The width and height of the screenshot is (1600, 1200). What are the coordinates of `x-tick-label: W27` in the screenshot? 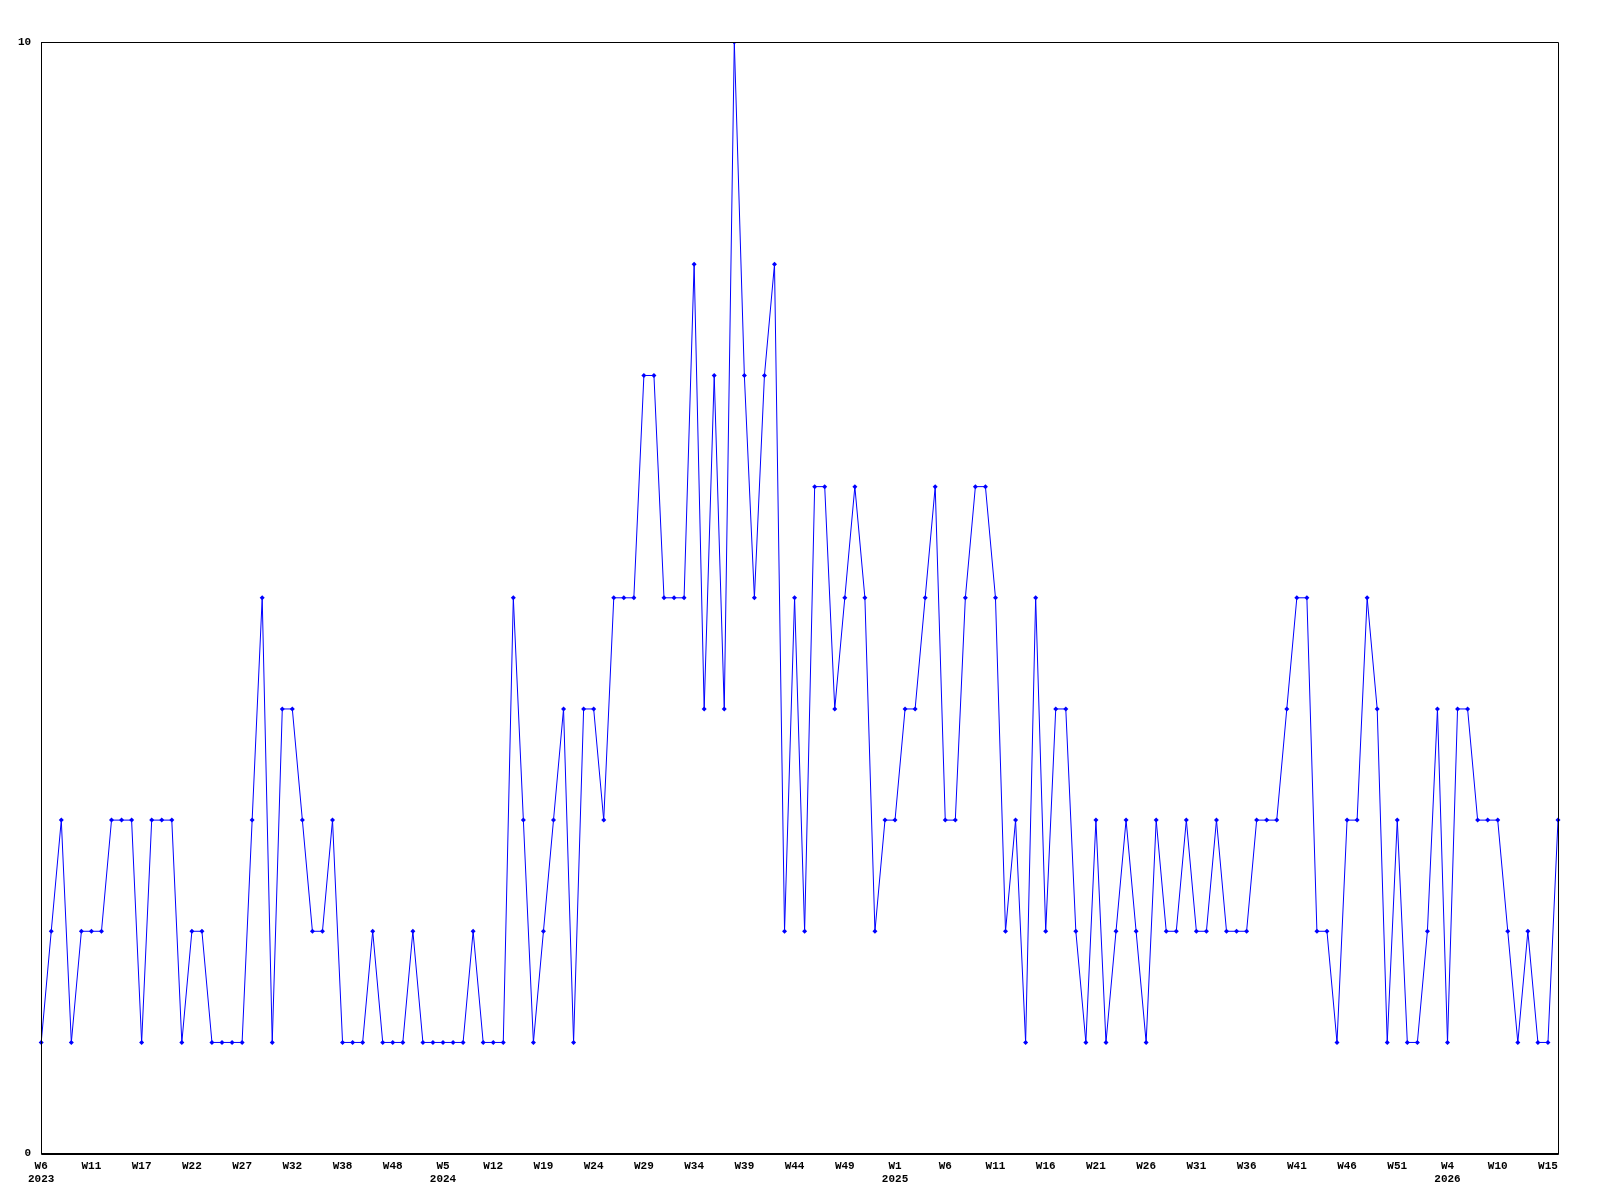 It's located at (242, 1165).